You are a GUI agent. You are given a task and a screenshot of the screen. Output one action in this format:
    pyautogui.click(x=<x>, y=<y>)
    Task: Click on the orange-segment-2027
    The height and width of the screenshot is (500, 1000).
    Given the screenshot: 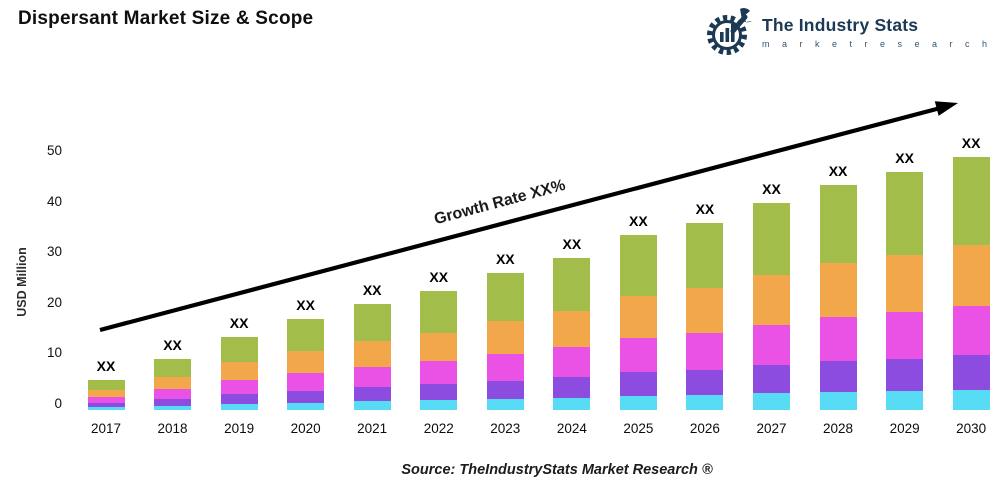 What is the action you would take?
    pyautogui.click(x=771, y=300)
    